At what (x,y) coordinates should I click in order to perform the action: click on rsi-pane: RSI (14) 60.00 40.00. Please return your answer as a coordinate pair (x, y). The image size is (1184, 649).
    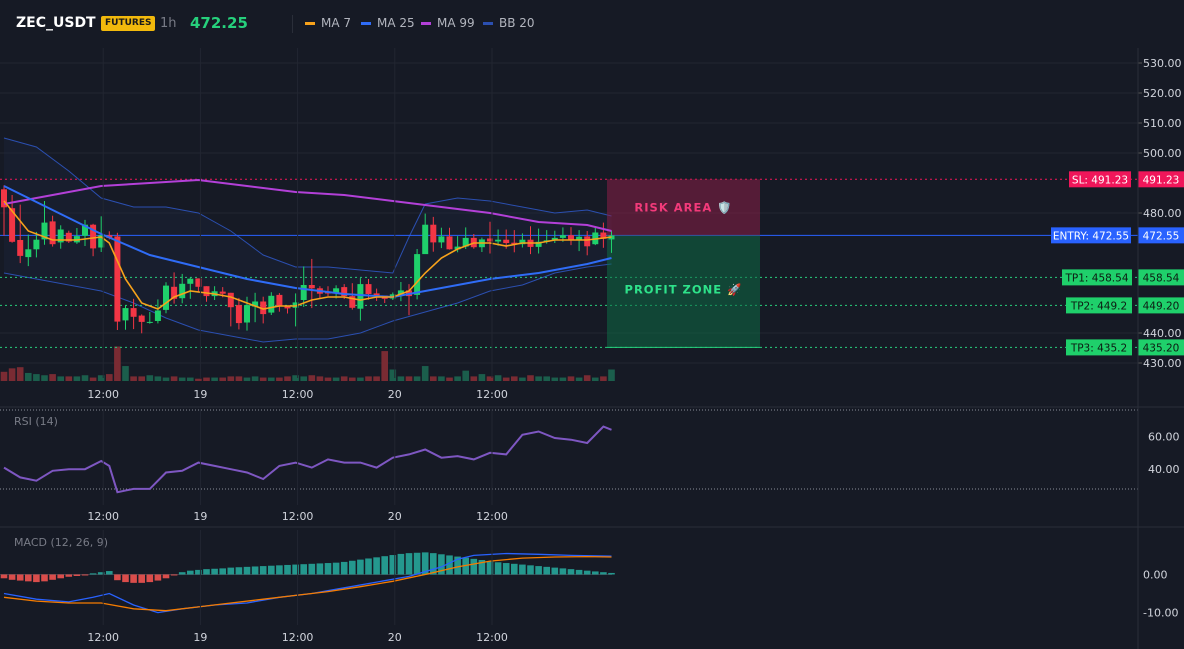
    Looking at the image, I should click on (590, 451).